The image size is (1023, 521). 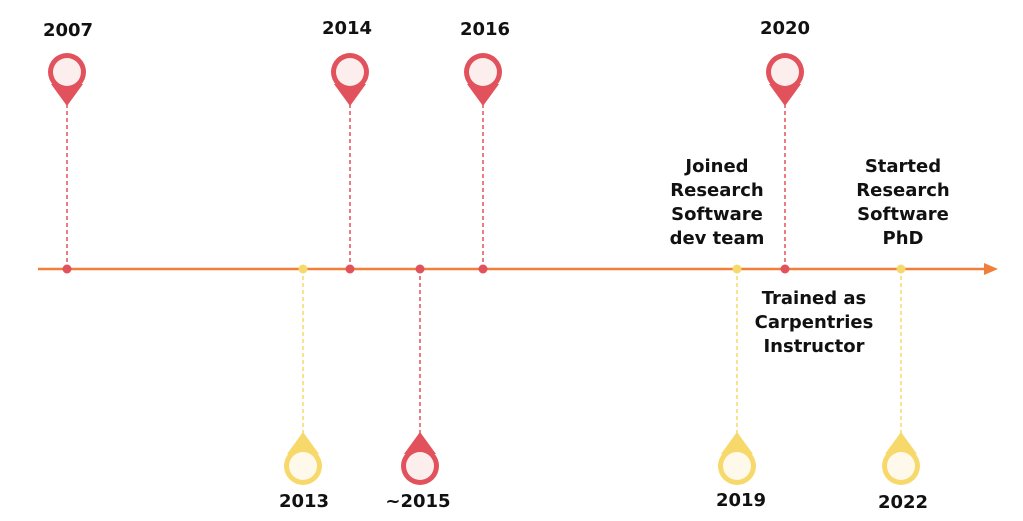 I want to click on event-description-2022: Started Research Software PhD, so click(x=903, y=202).